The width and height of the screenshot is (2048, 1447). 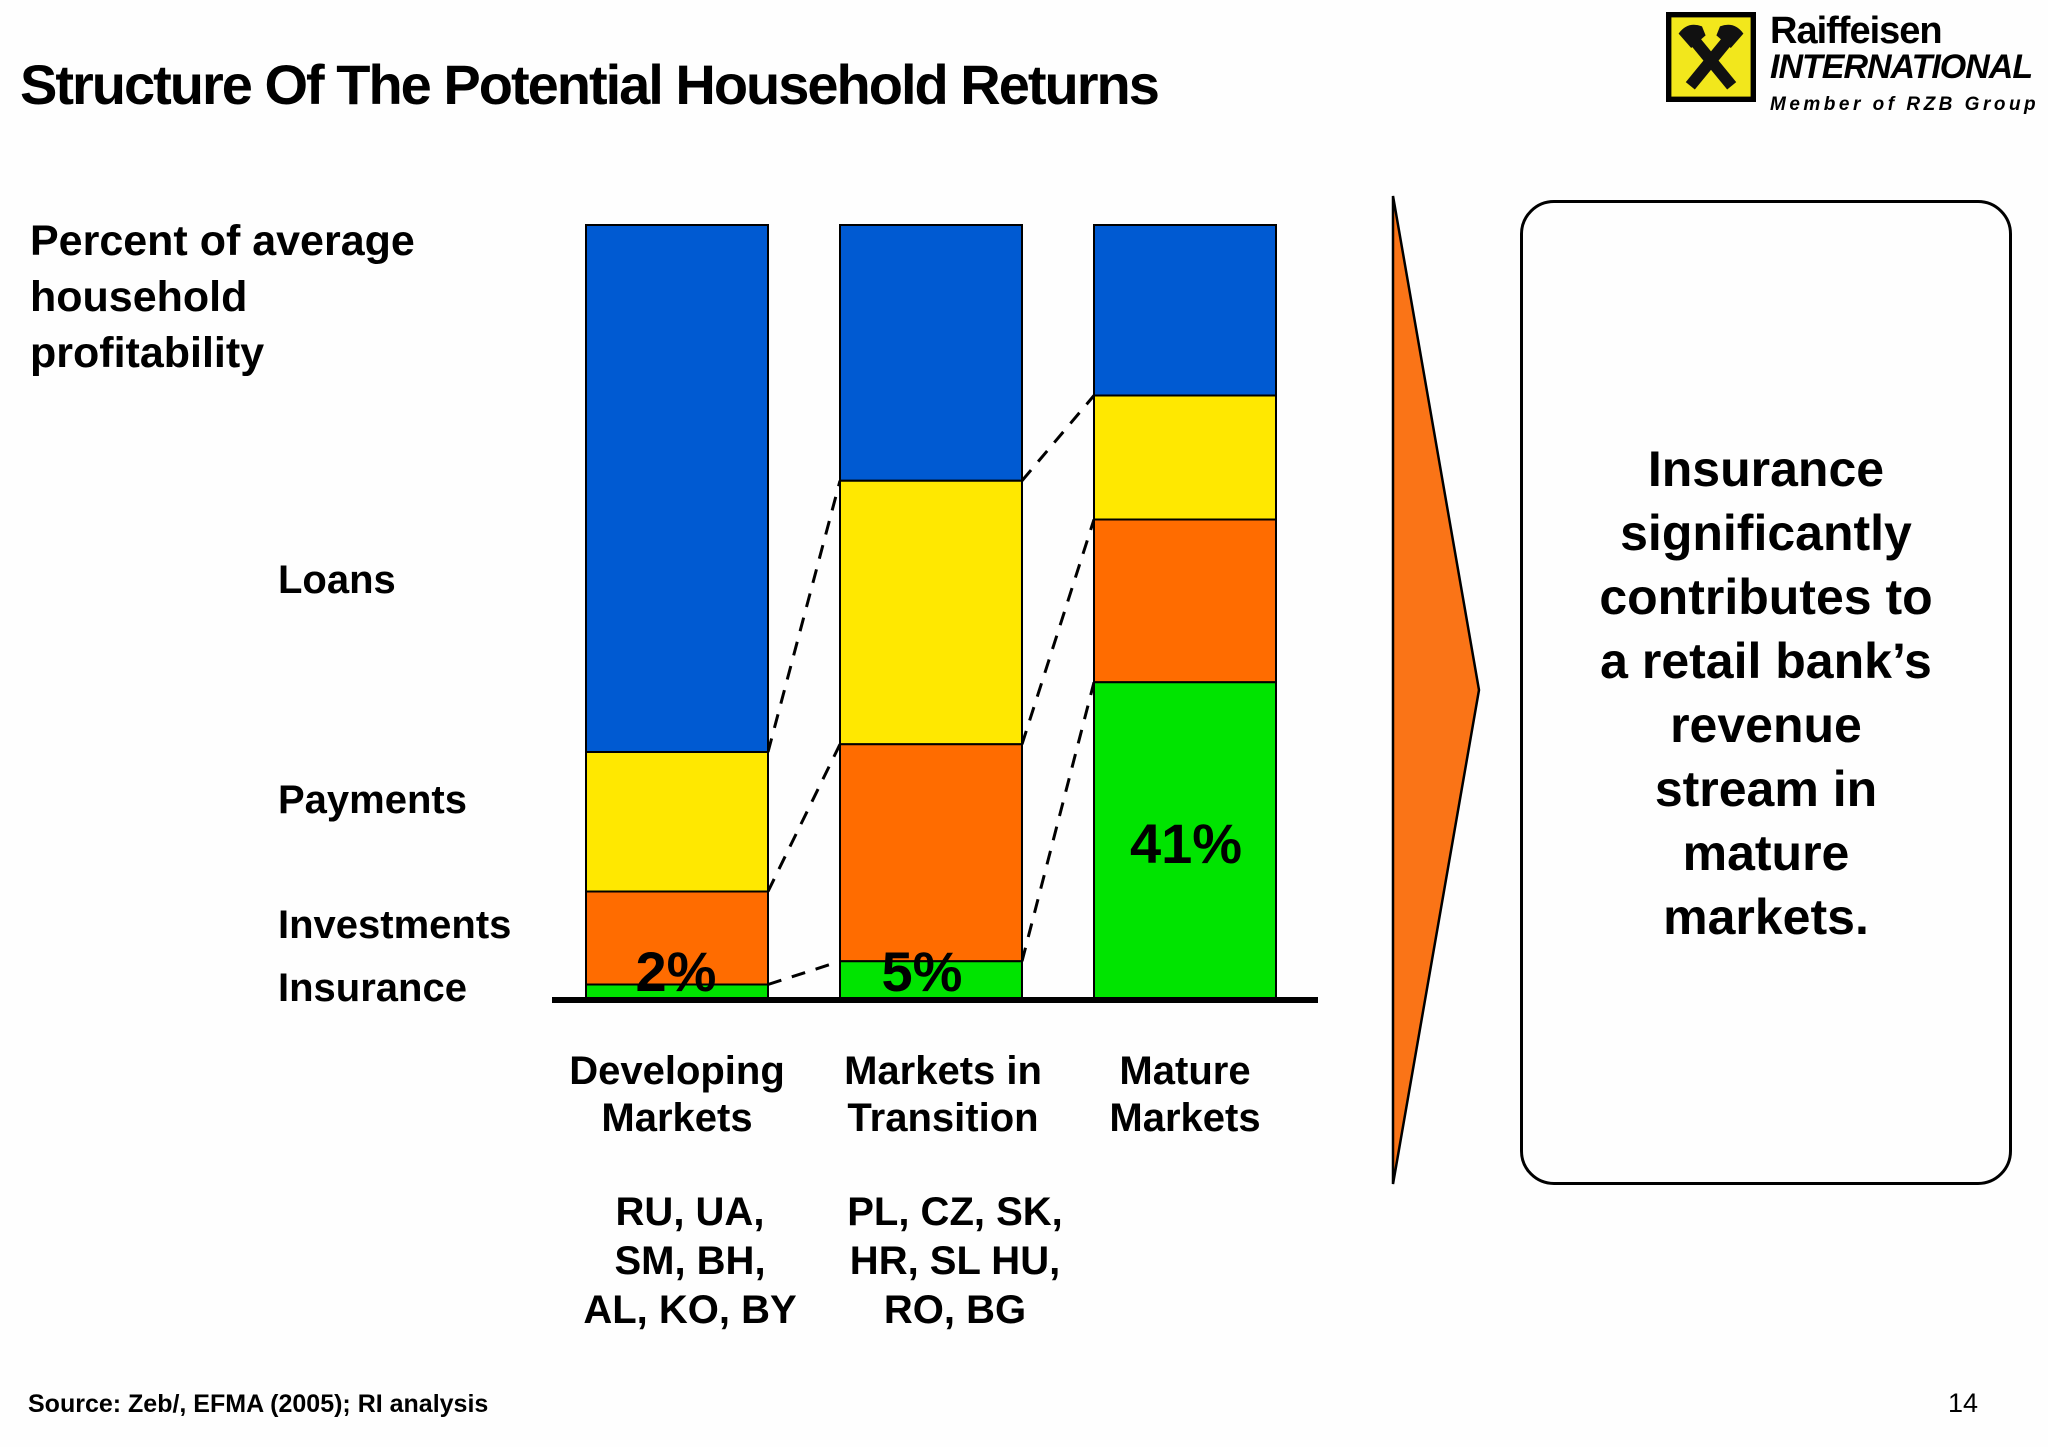 What do you see at coordinates (372, 988) in the screenshot?
I see `series-label-insurance: Insurance` at bounding box center [372, 988].